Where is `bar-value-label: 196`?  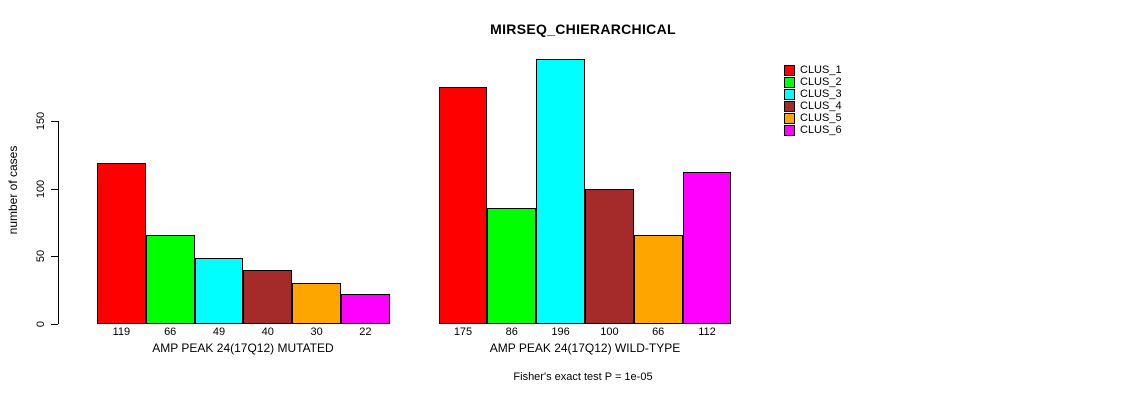
bar-value-label: 196 is located at coordinates (560, 332).